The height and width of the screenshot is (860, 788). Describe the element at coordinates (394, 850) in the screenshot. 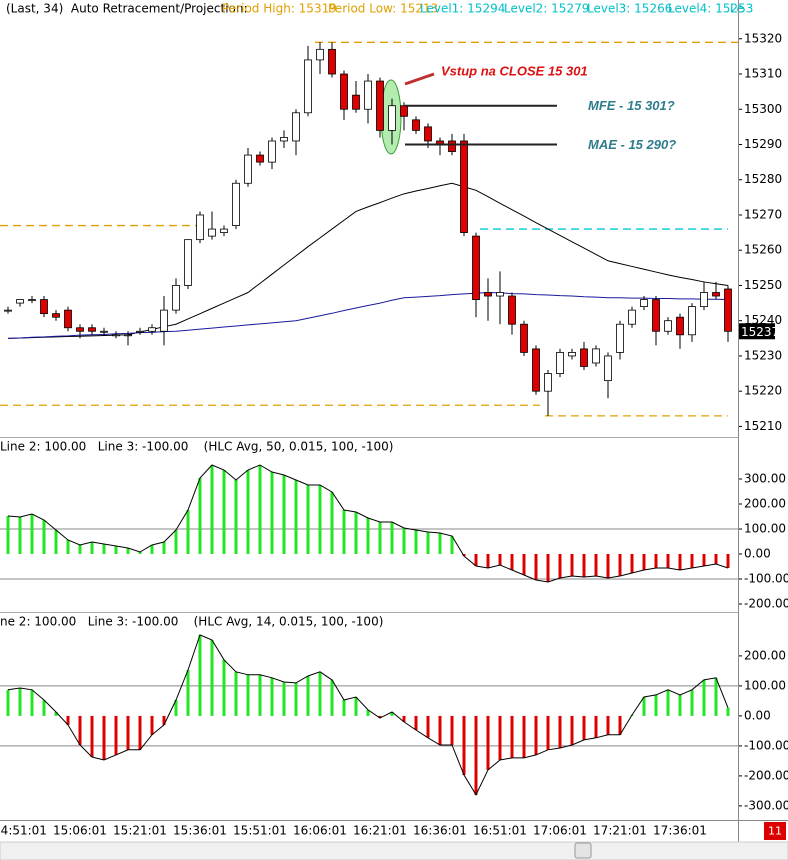

I see `scrollbar` at that location.